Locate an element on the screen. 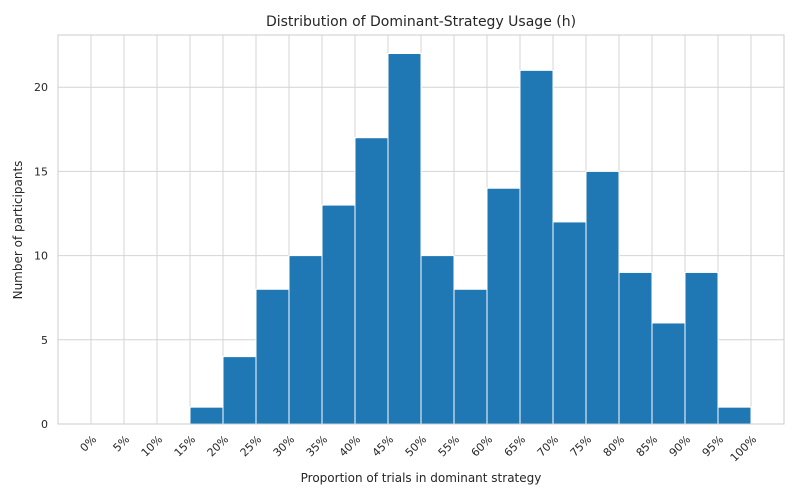  y-tick-label: 5 is located at coordinates (44, 340).